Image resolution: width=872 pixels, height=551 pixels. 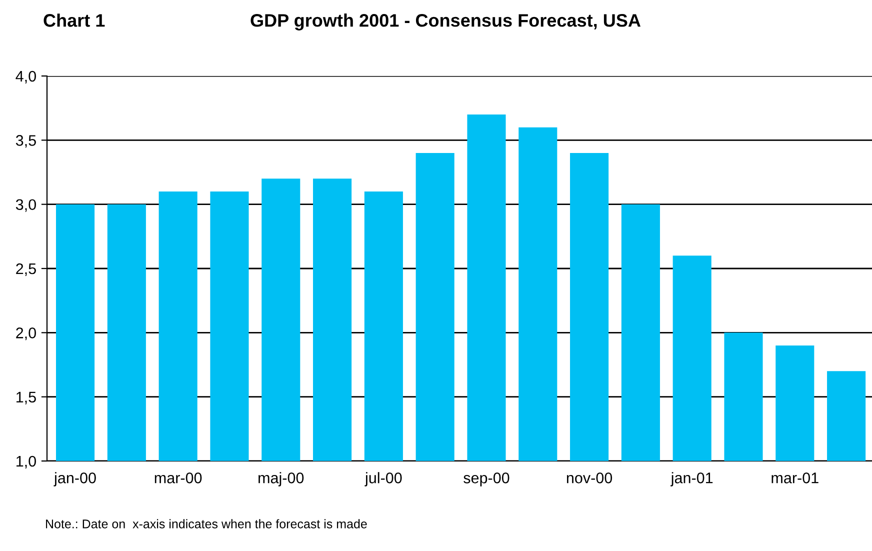 What do you see at coordinates (178, 478) in the screenshot?
I see `x-tick-label: mar-00` at bounding box center [178, 478].